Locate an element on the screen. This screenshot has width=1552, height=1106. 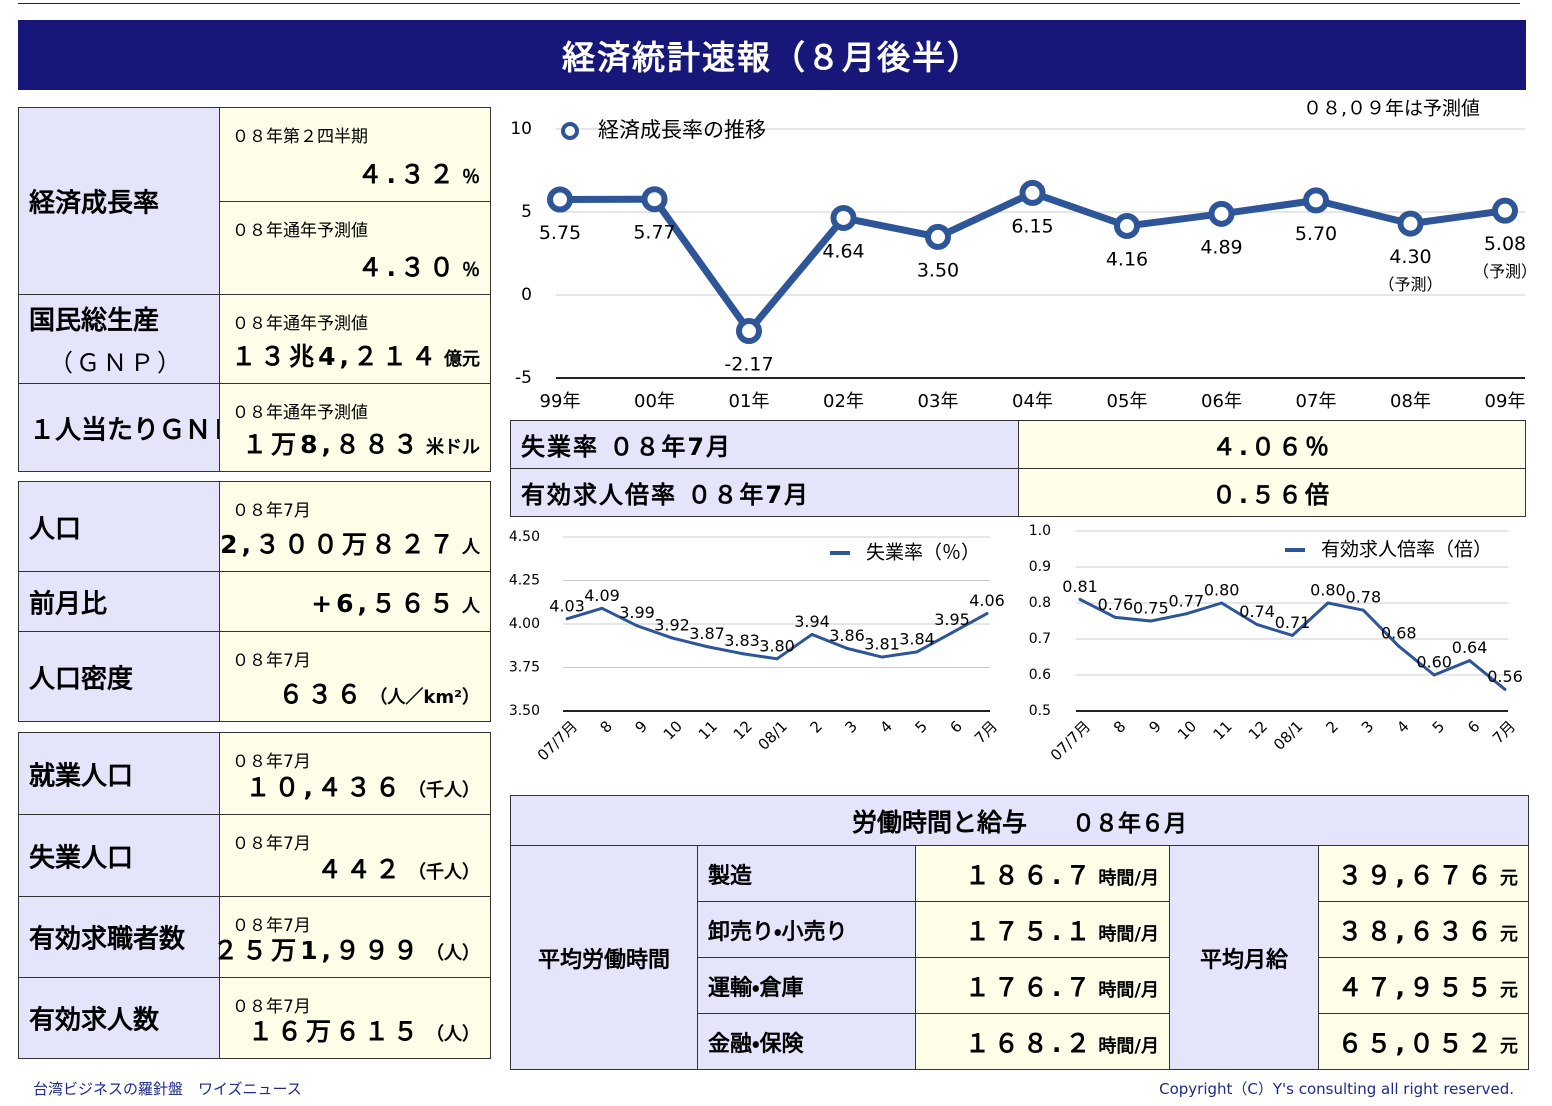
data-label: 0.56 is located at coordinates (1505, 676).